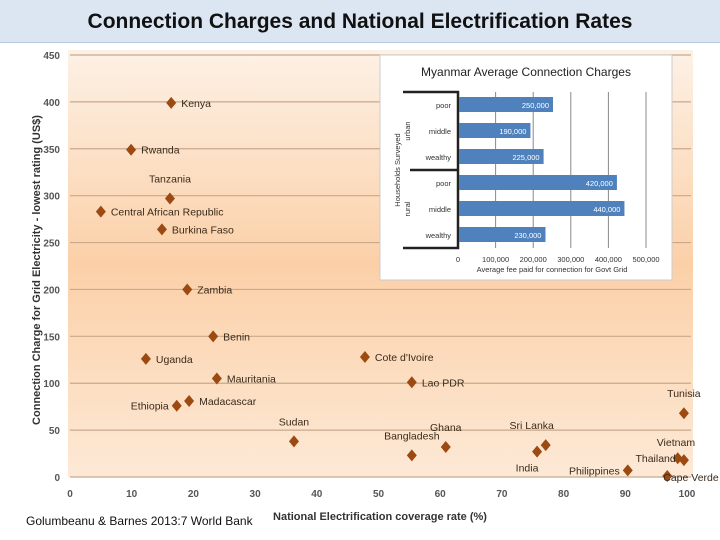 The image size is (720, 540). What do you see at coordinates (645, 259) in the screenshot?
I see `inset-x-tick: 500,000` at bounding box center [645, 259].